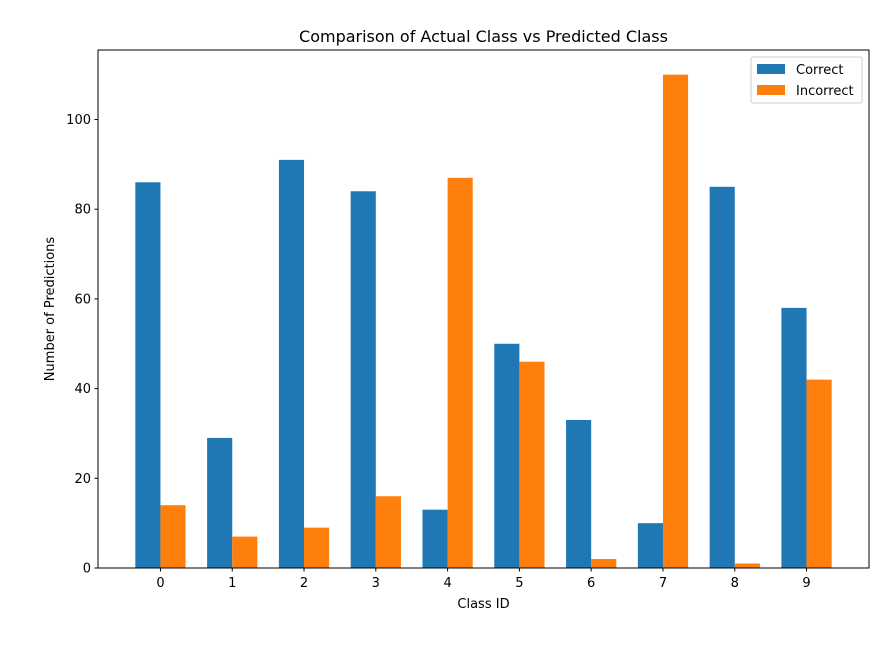  I want to click on x-tick-label: 9, so click(806, 583).